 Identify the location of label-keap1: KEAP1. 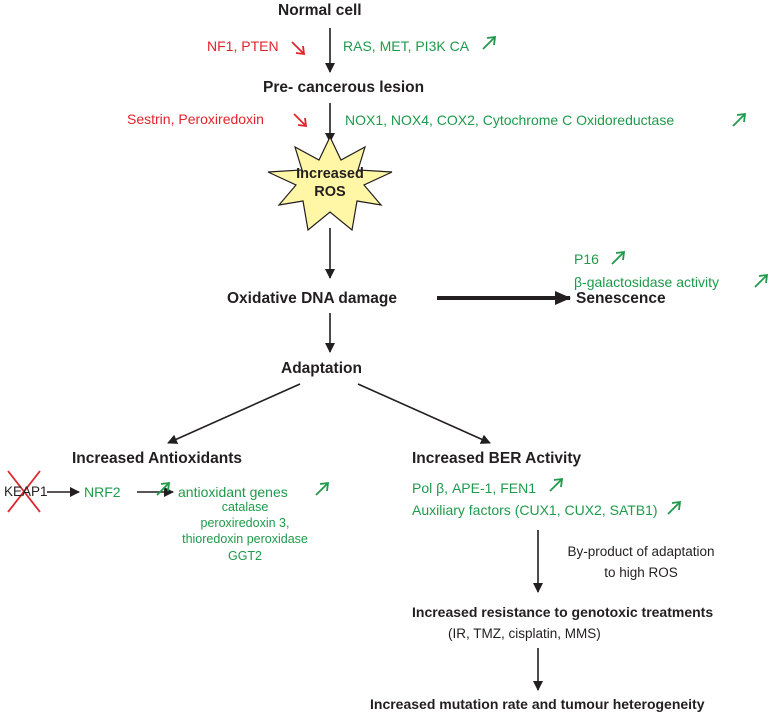
(26, 491).